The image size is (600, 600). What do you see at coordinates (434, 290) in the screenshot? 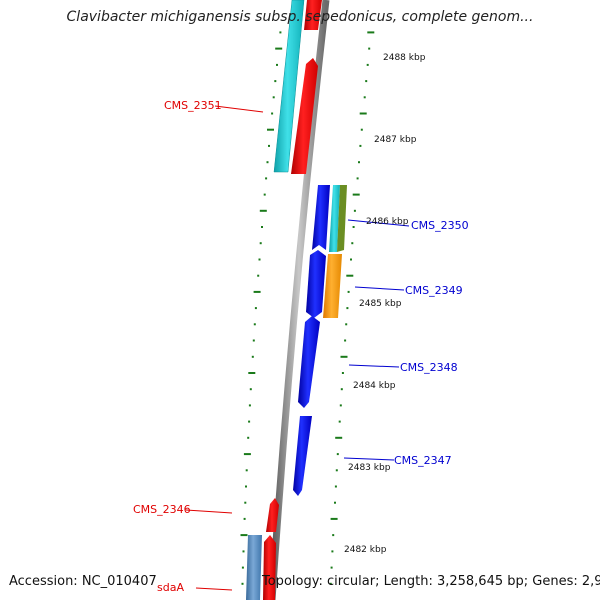
I see `gene-label-cms-2349: CMS_2349` at bounding box center [434, 290].